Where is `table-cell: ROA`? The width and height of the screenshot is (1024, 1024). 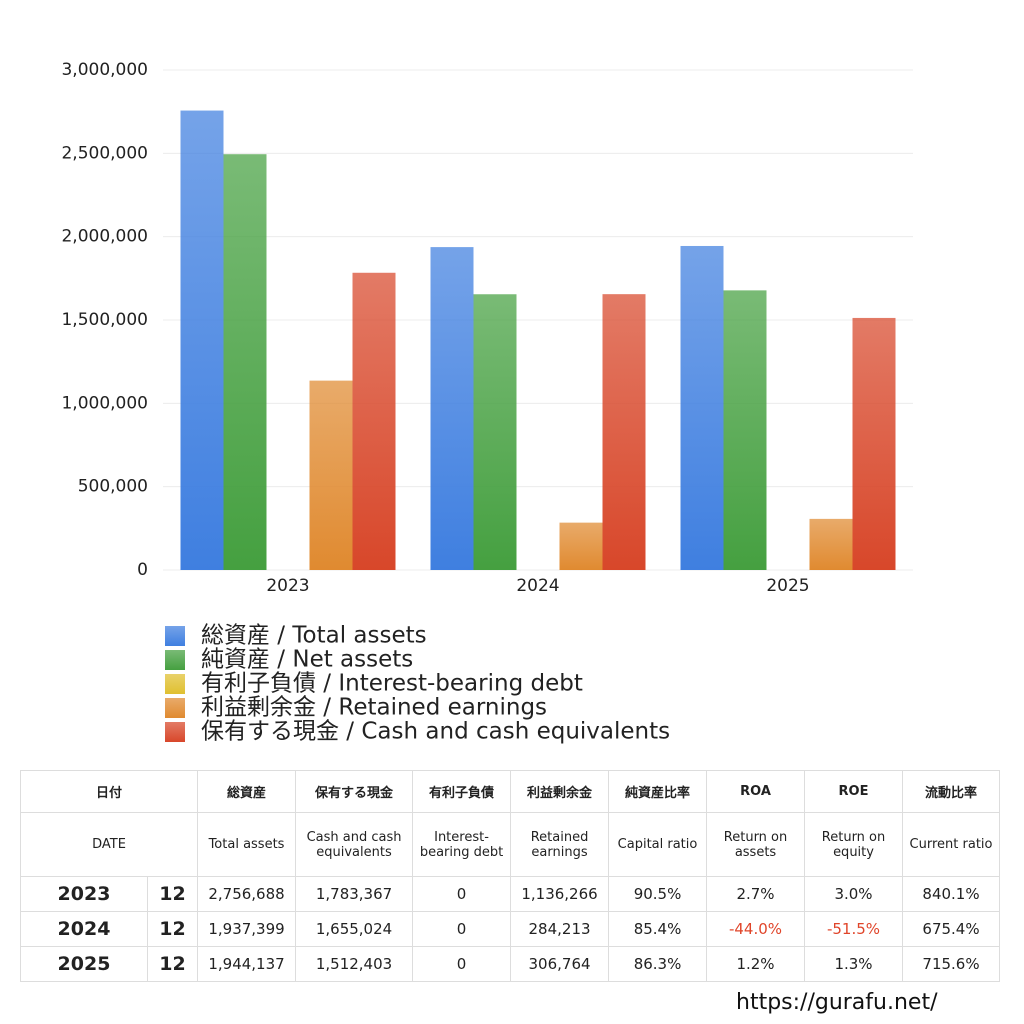 table-cell: ROA is located at coordinates (756, 791).